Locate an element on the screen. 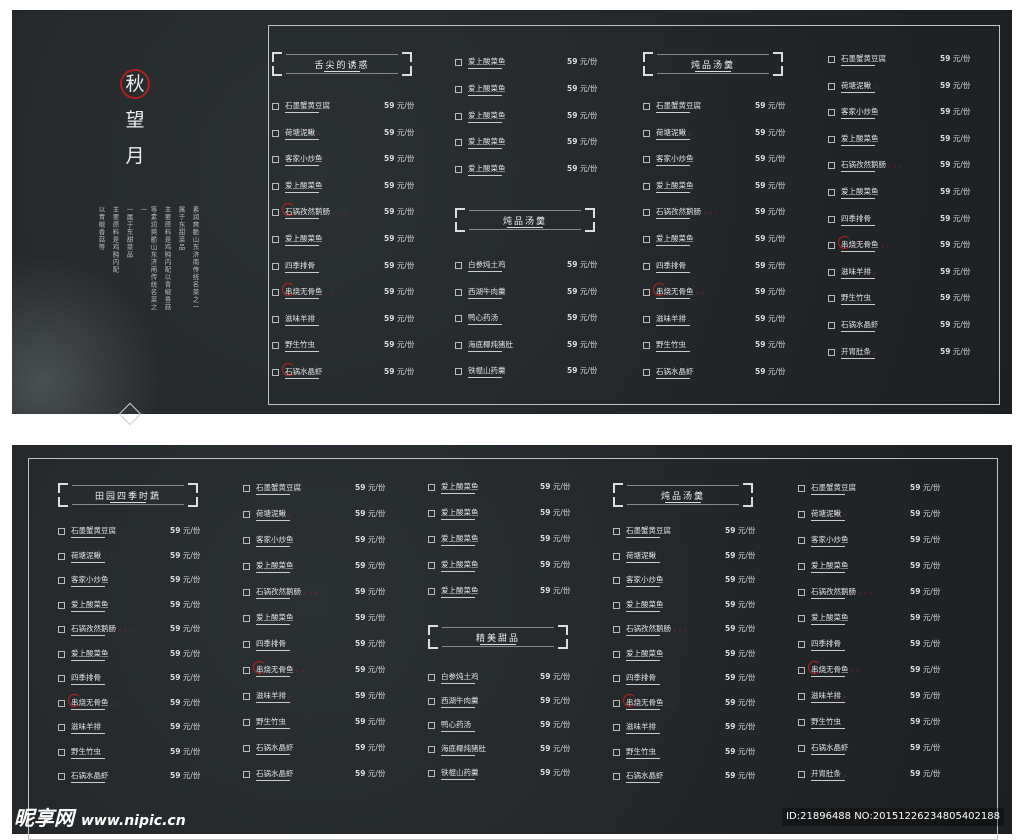 This screenshot has width=1024, height=840. menu-item: 铁棍山药羹 59 元/份 is located at coordinates (499, 774).